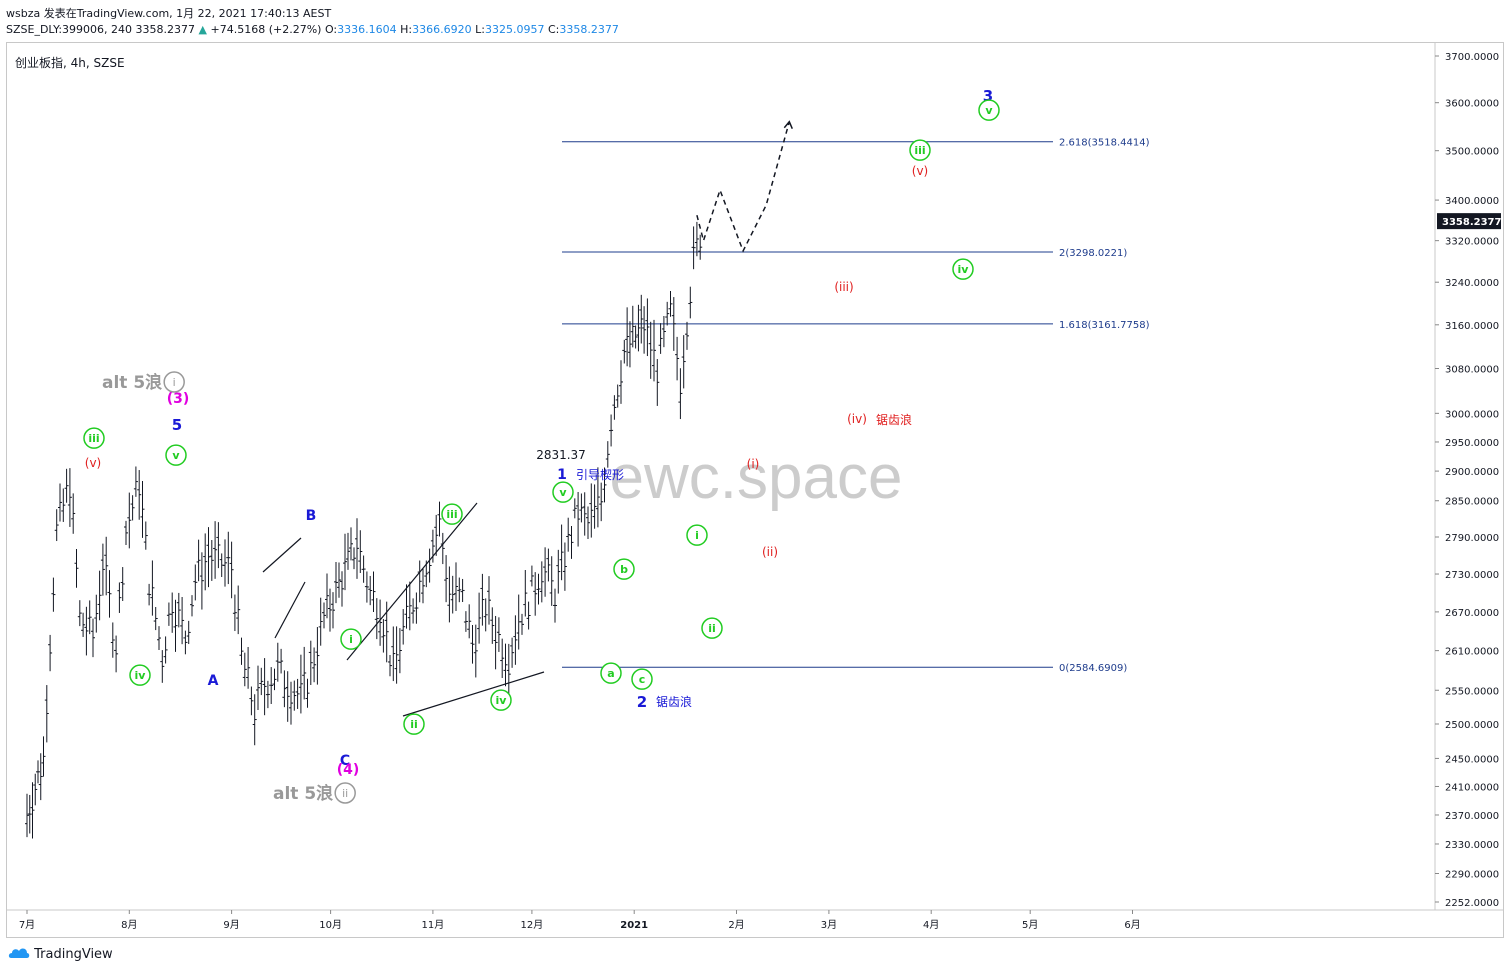 This screenshot has width=1510, height=974. Describe the element at coordinates (674, 701) in the screenshot. I see `wave-label: 锯齿浪` at that location.